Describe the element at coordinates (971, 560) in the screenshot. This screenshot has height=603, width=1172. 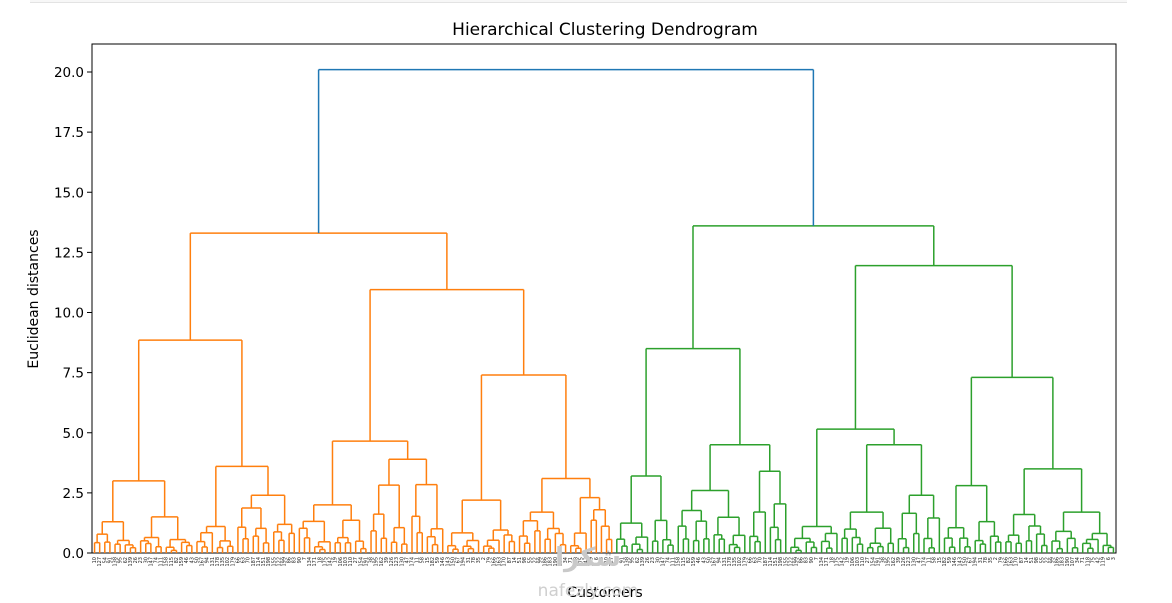
I see `leaf-label: 67` at that location.